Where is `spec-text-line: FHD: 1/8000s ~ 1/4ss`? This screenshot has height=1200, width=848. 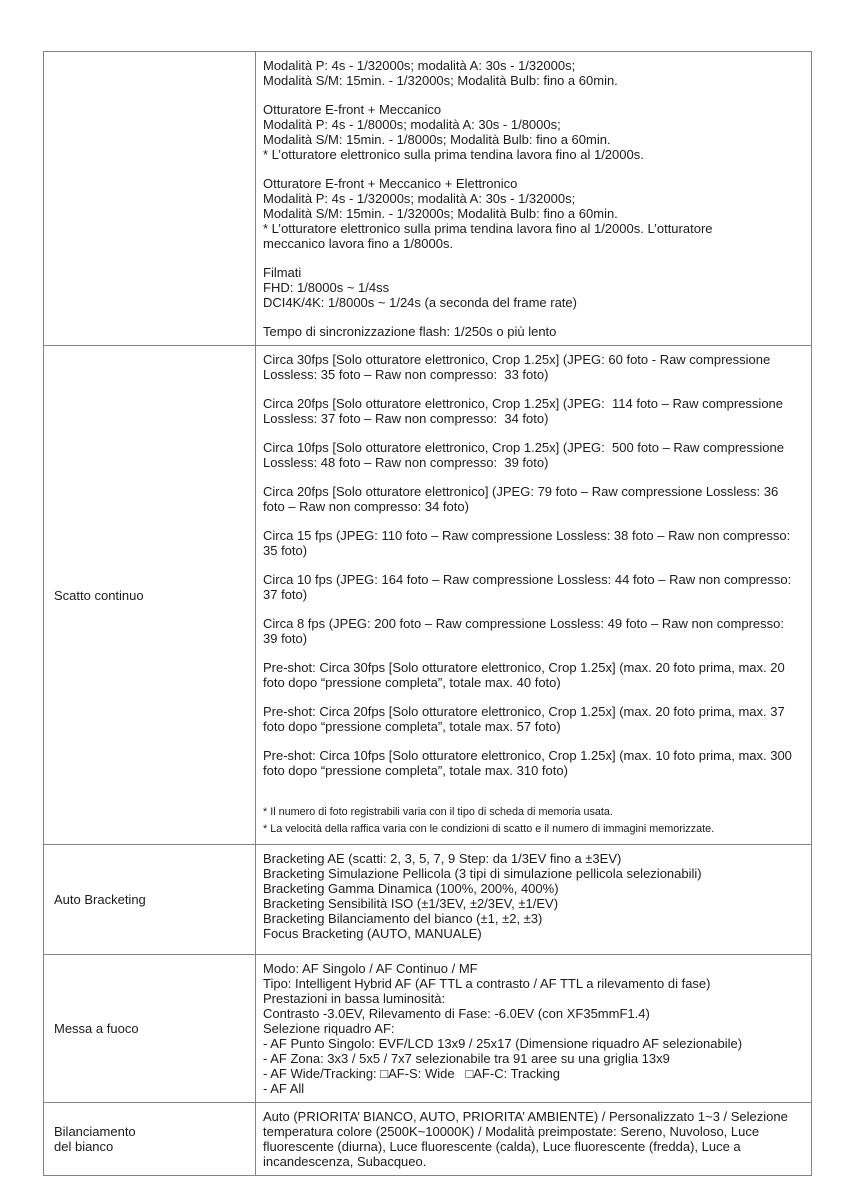
spec-text-line: FHD: 1/8000s ~ 1/4ss is located at coordinates (326, 287).